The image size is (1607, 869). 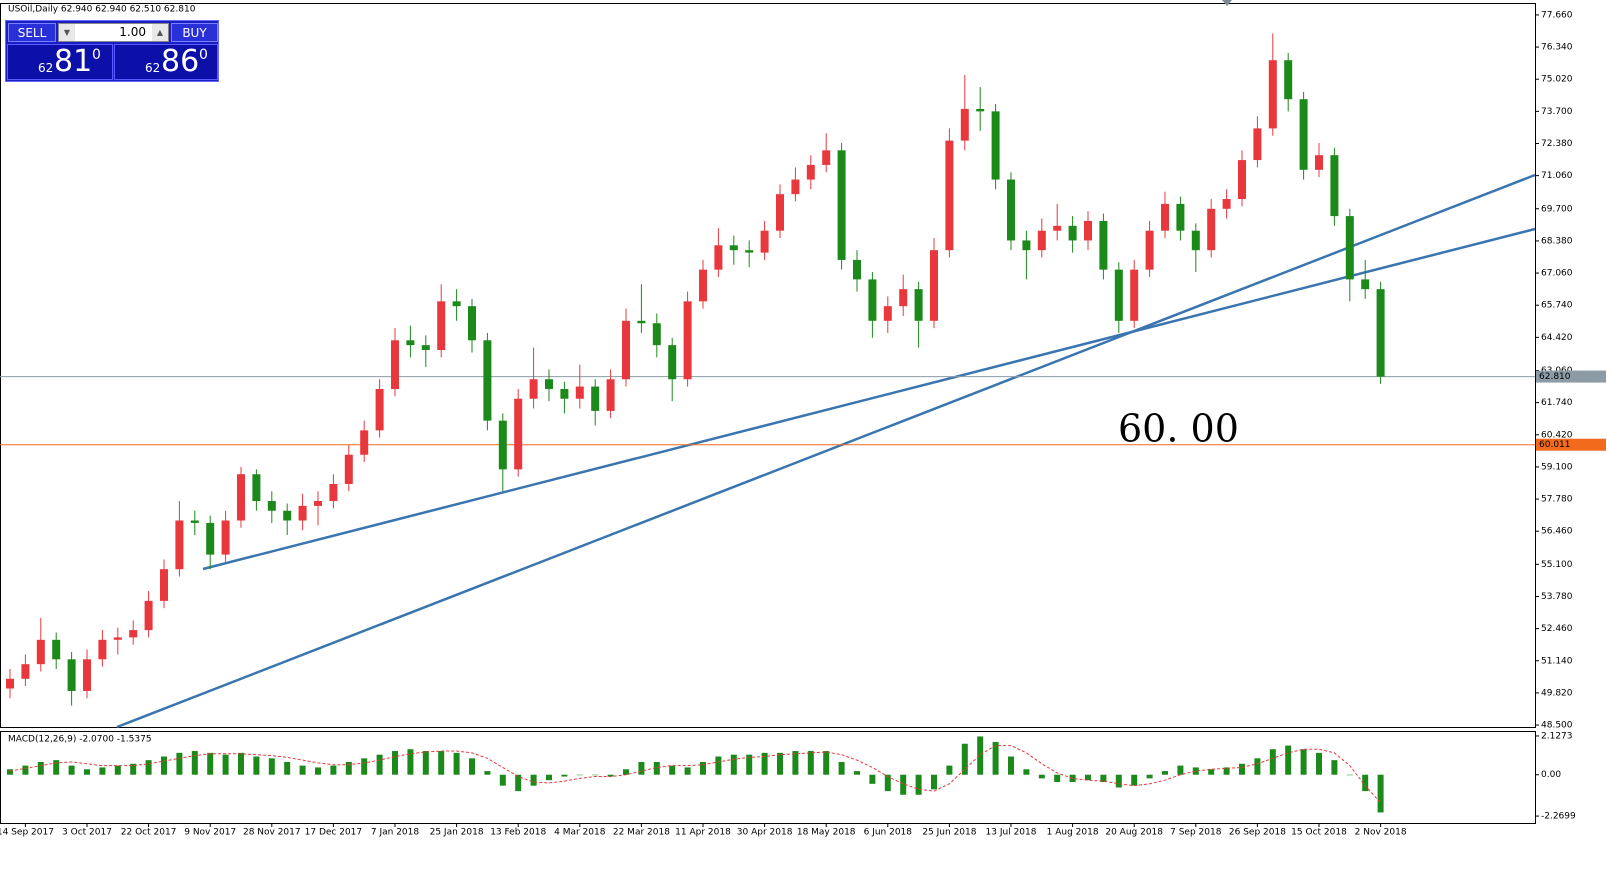 What do you see at coordinates (160, 32) in the screenshot?
I see `increase-lots: ▲` at bounding box center [160, 32].